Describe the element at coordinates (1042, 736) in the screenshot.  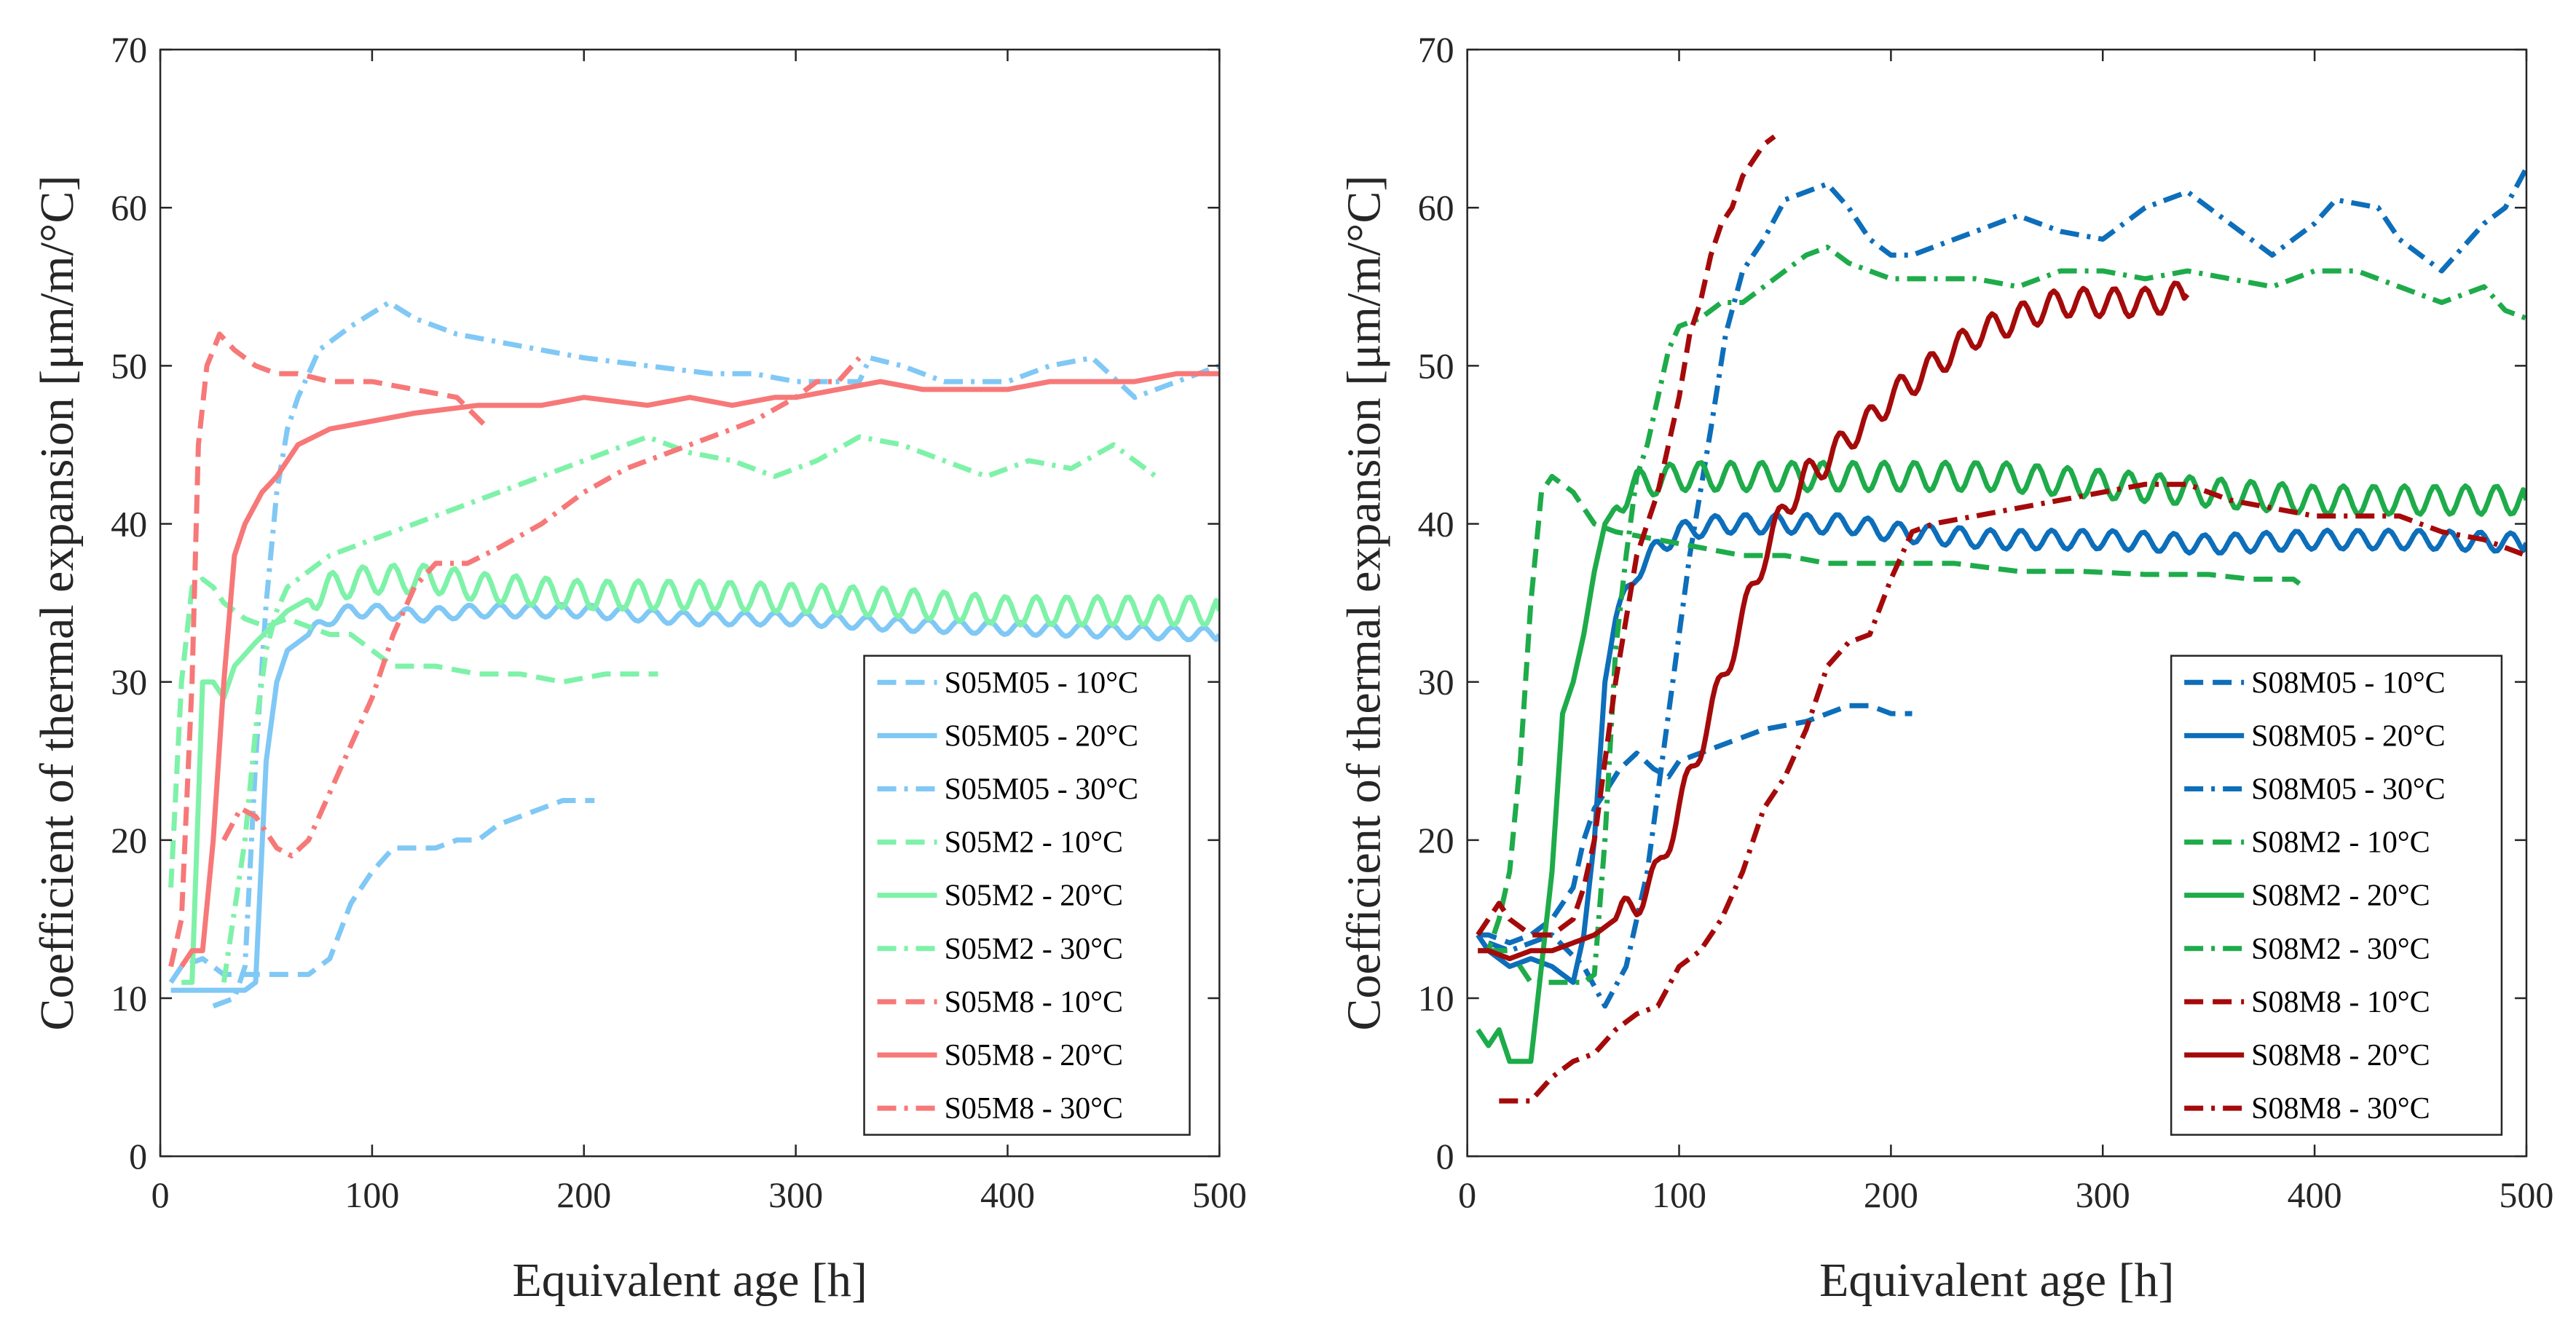
I see `legend-label-1: S05M05 - 20°C` at that location.